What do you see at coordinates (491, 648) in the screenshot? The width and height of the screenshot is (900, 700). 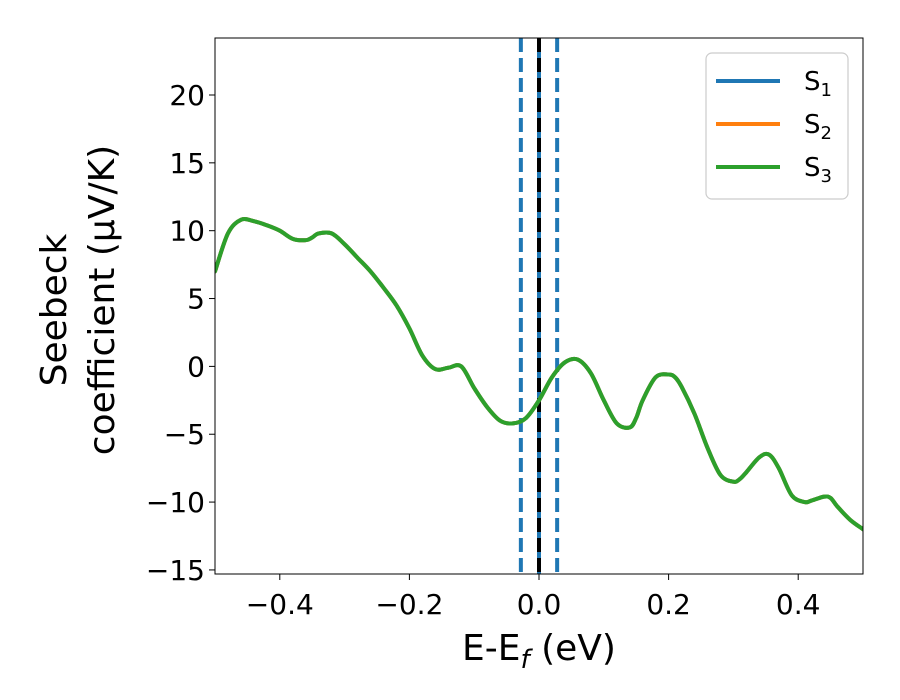 I see `x-axis-label-main: E-E` at bounding box center [491, 648].